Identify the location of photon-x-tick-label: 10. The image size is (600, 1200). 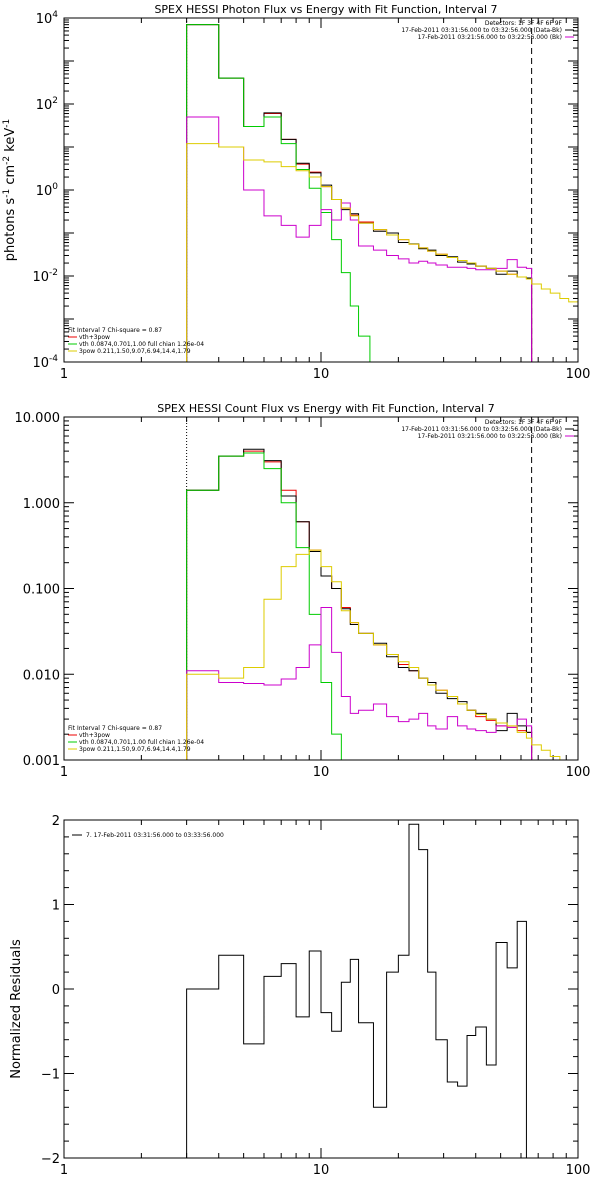
(321, 374).